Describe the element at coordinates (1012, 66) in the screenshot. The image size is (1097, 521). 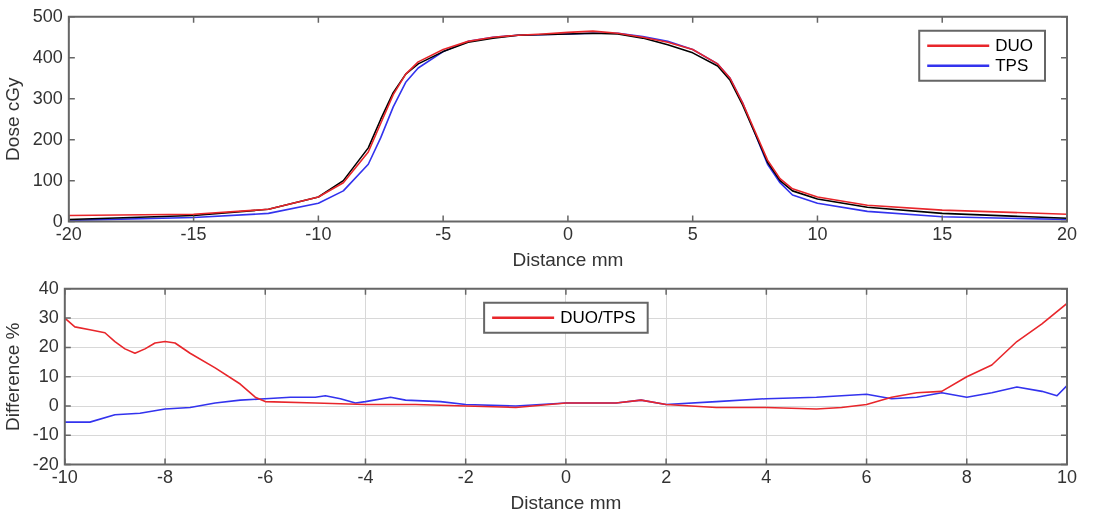
I see `legend-label: TPS` at that location.